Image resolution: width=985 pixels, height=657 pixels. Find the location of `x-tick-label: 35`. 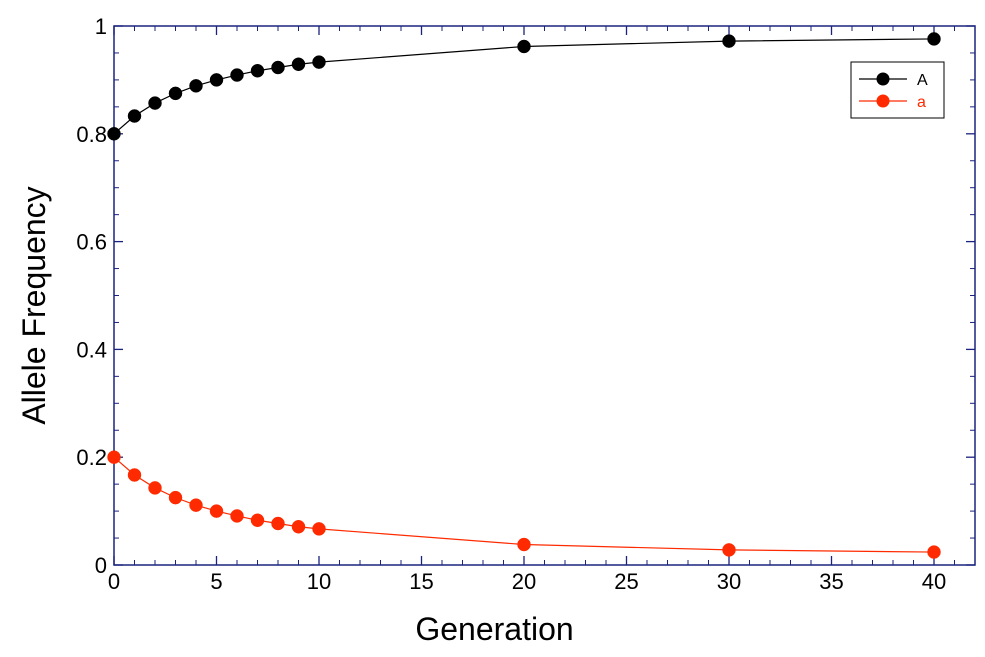

x-tick-label: 35 is located at coordinates (831, 581).